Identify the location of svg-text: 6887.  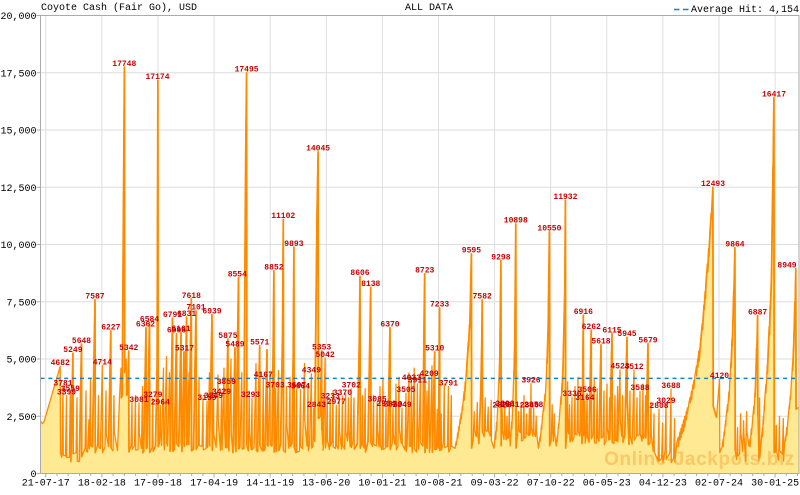
(757, 313).